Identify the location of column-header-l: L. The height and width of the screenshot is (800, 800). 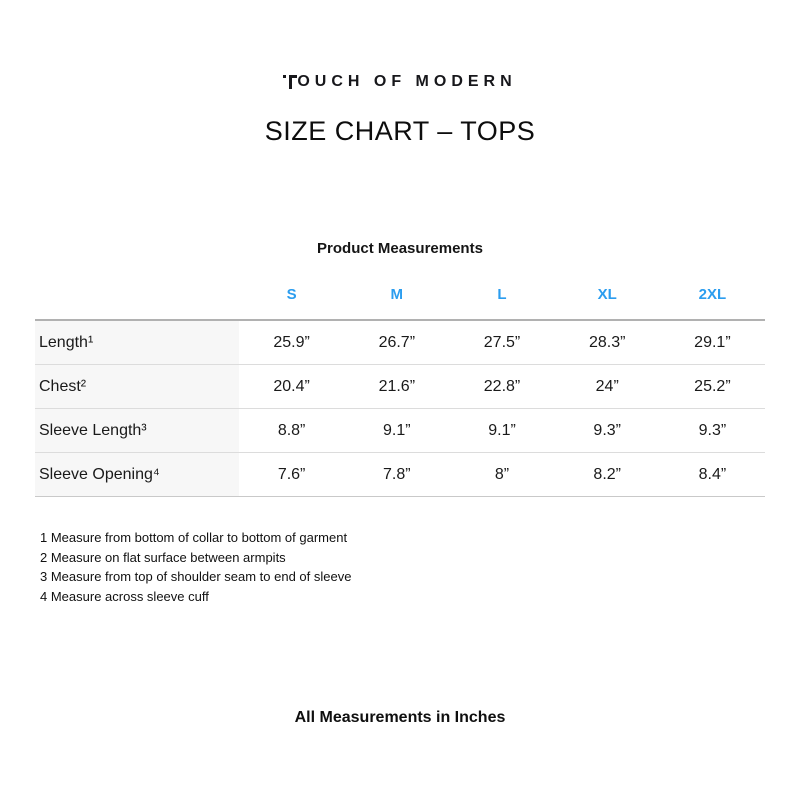
(502, 294).